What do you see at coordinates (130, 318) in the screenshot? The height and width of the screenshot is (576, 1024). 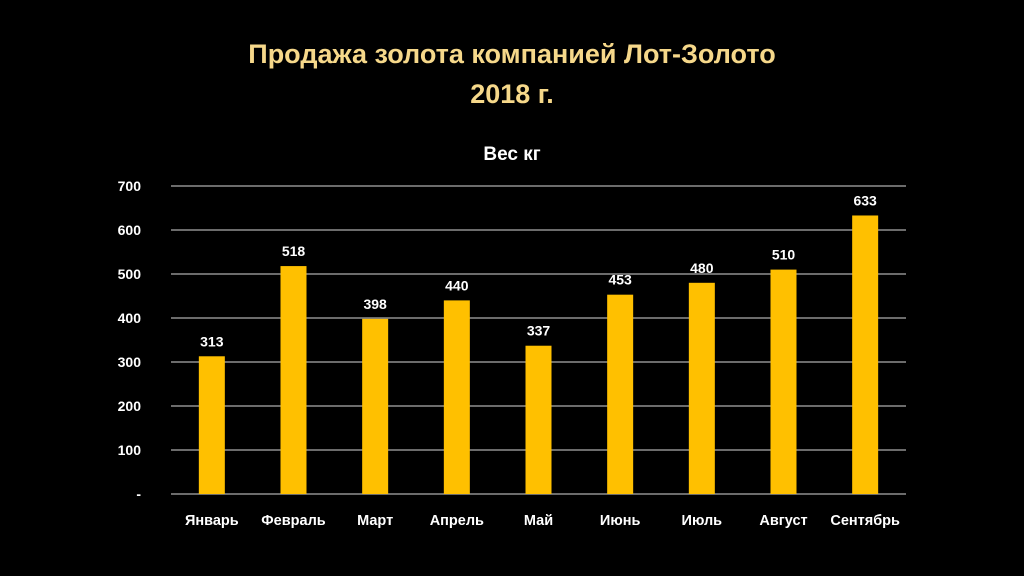 I see `y-tick-label: 400` at bounding box center [130, 318].